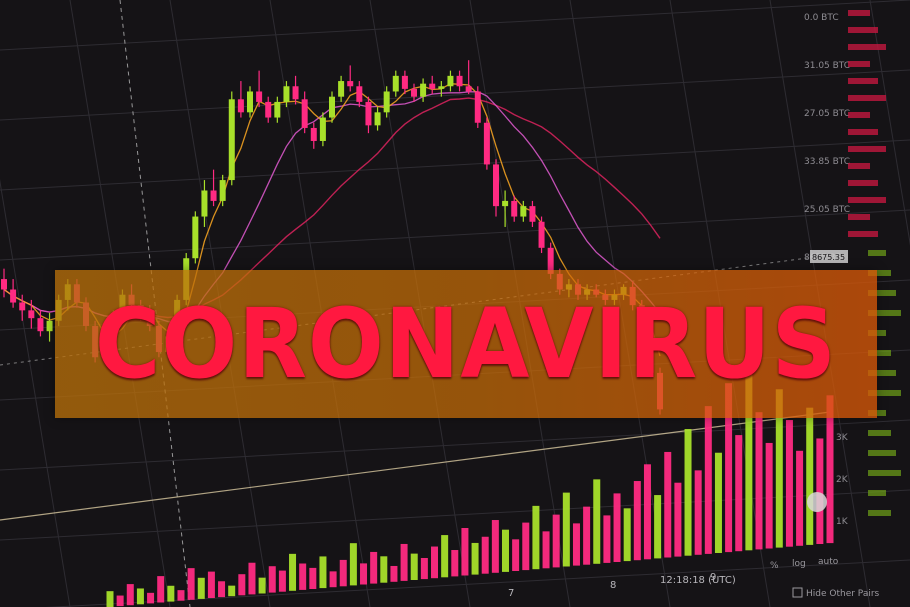 This screenshot has height=607, width=910. What do you see at coordinates (774, 566) in the screenshot?
I see `toolbar-item: %` at bounding box center [774, 566].